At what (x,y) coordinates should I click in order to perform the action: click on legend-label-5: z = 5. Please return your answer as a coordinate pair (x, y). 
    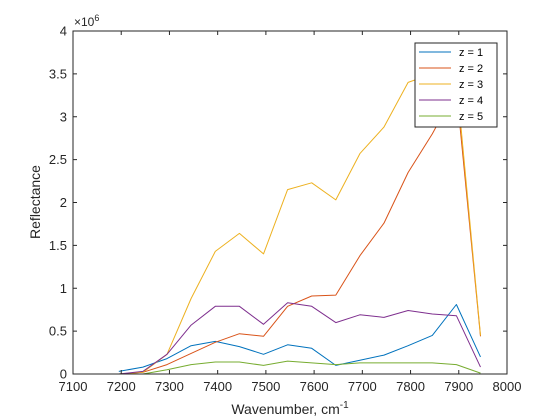
    Looking at the image, I should click on (471, 117).